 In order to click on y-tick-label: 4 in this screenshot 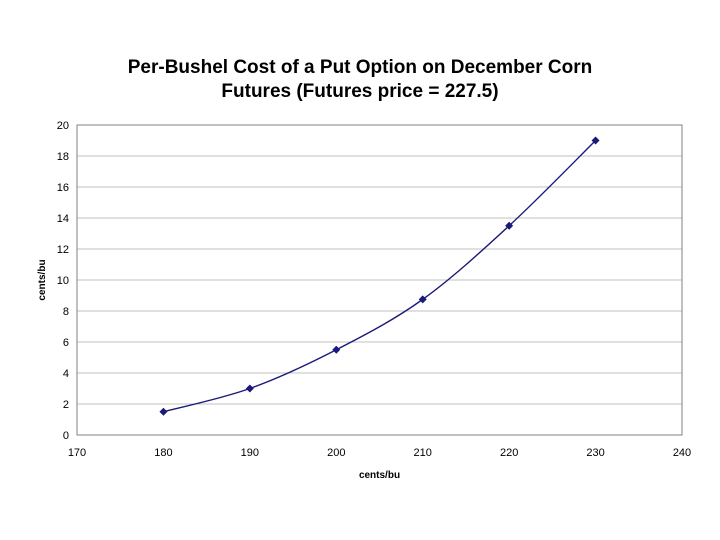, I will do `click(66, 374)`.